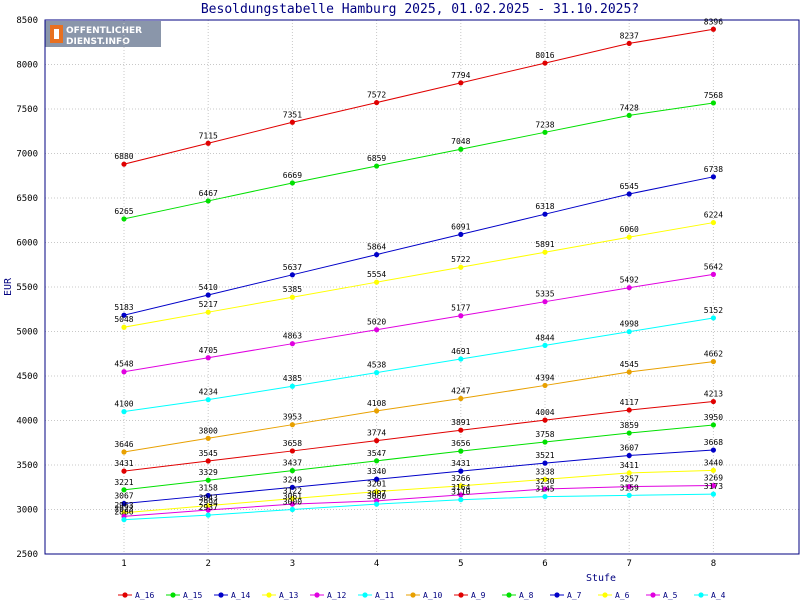  I want to click on data-label-a-9: 4004, so click(544, 412).